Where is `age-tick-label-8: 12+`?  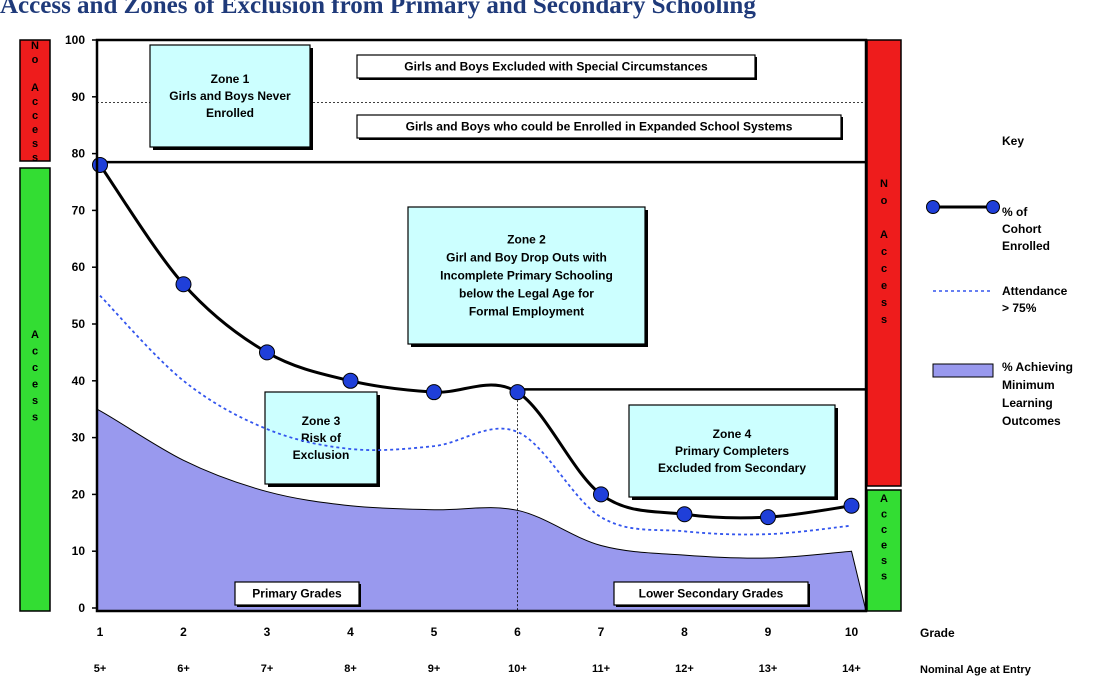 age-tick-label-8: 12+ is located at coordinates (684, 669).